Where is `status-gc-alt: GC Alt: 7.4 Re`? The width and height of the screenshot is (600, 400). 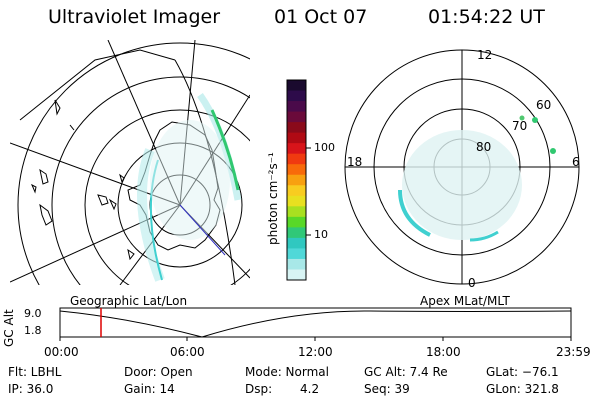
status-gc-alt: GC Alt: 7.4 Re is located at coordinates (406, 372).